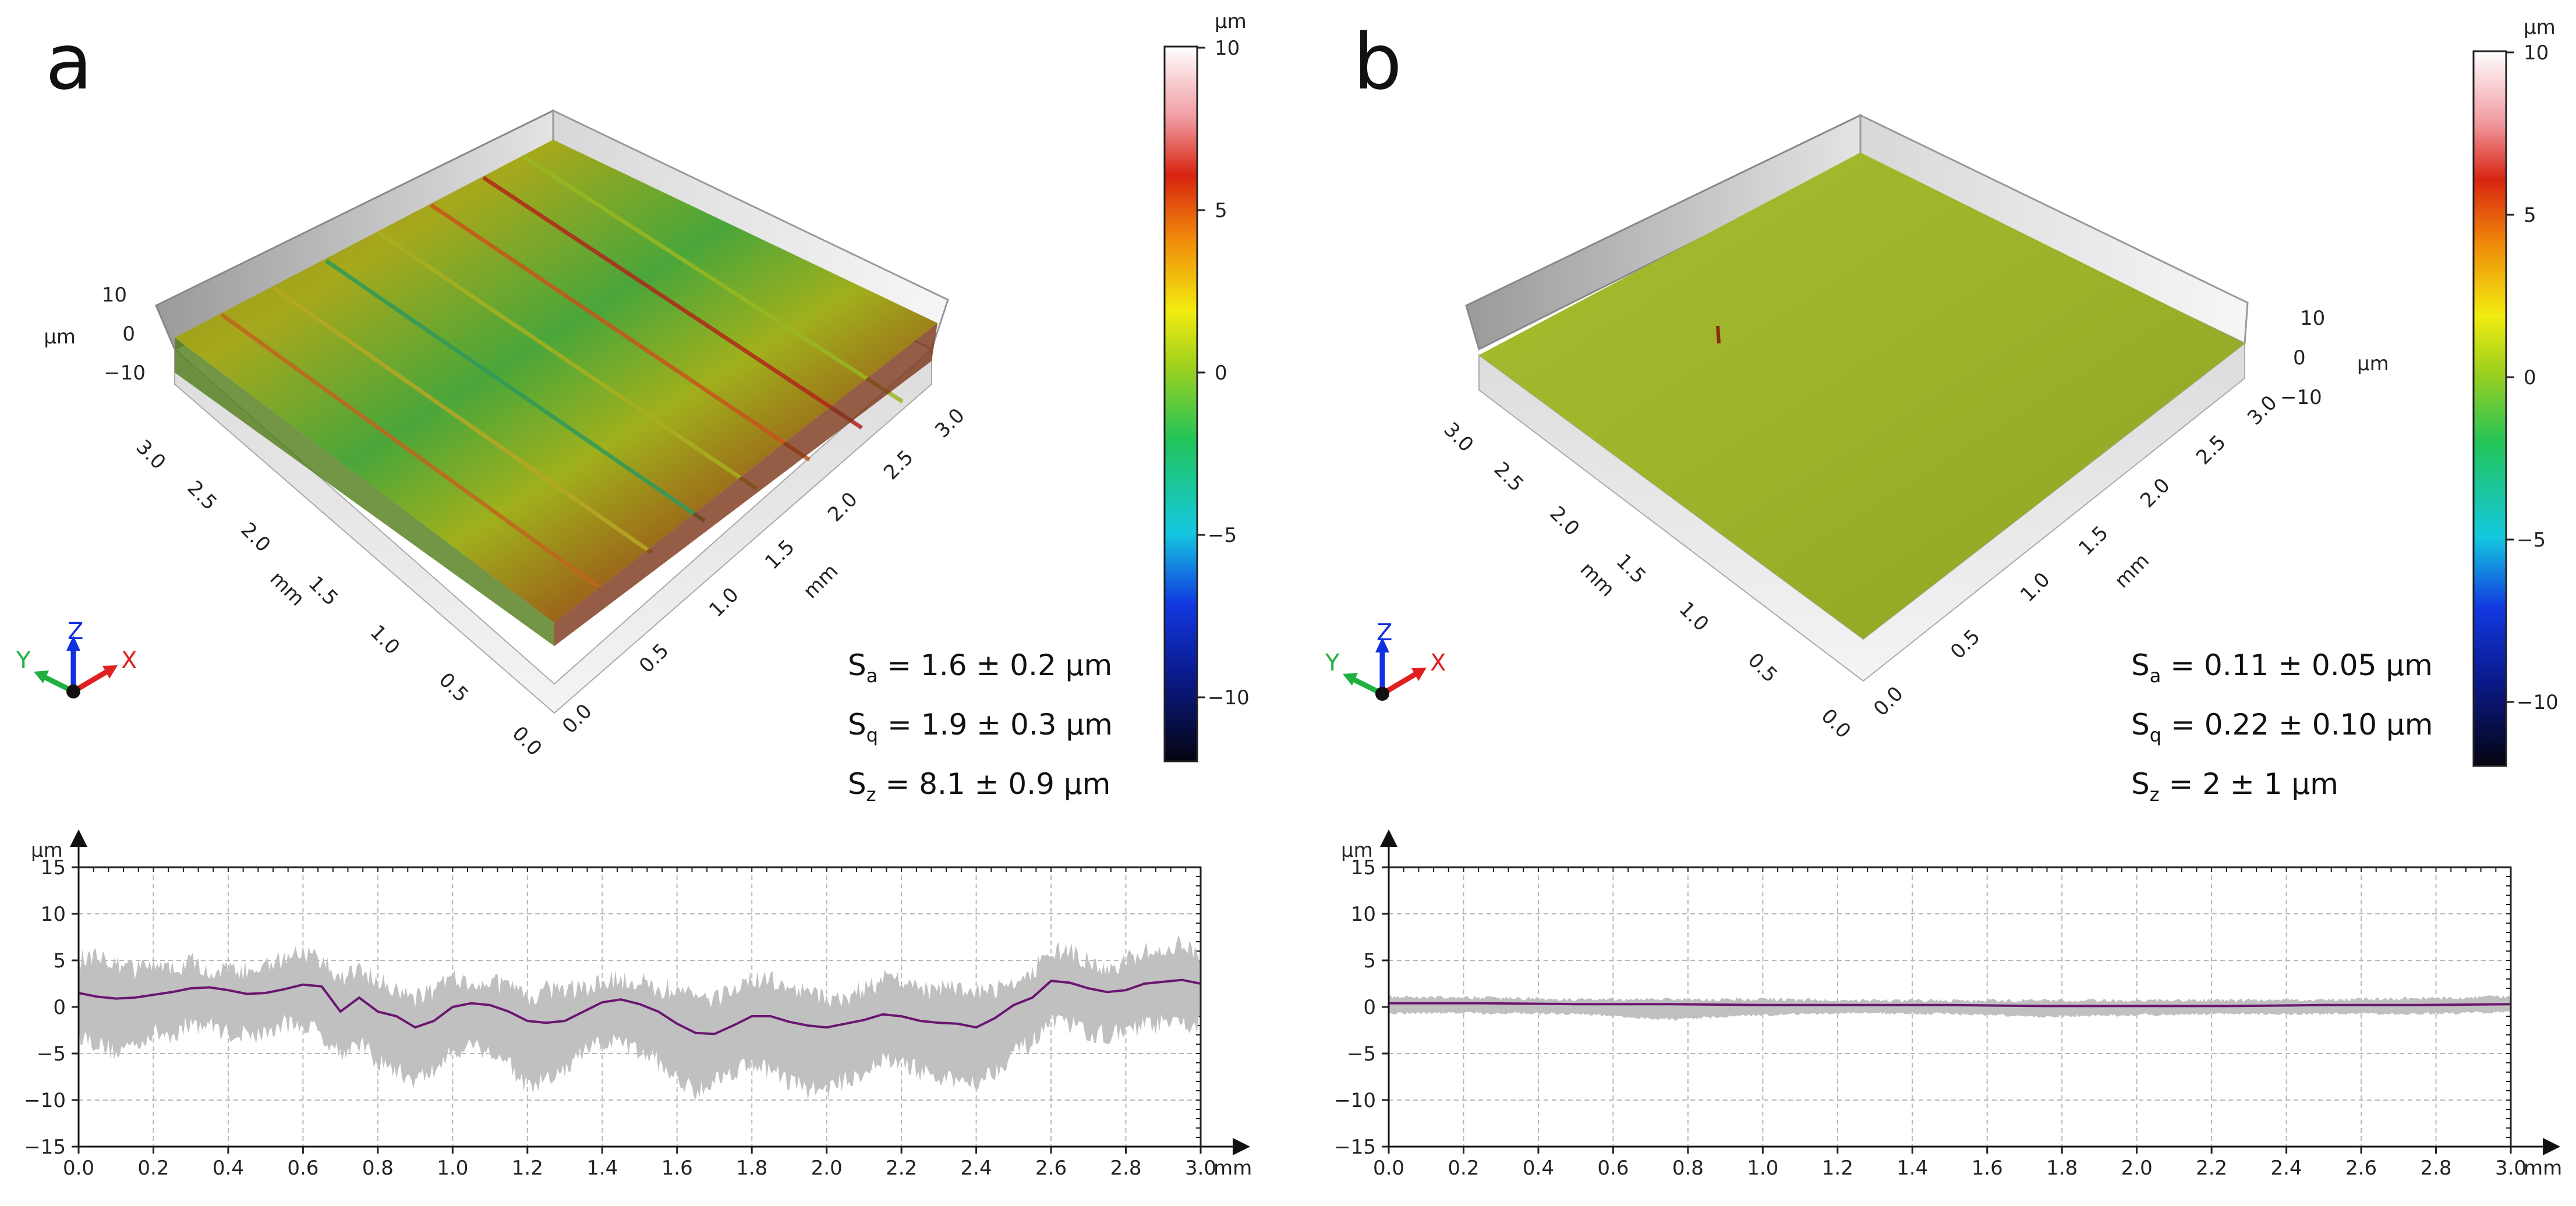 The width and height of the screenshot is (2576, 1206). I want to click on surface-front-face-a, so click(364, 492).